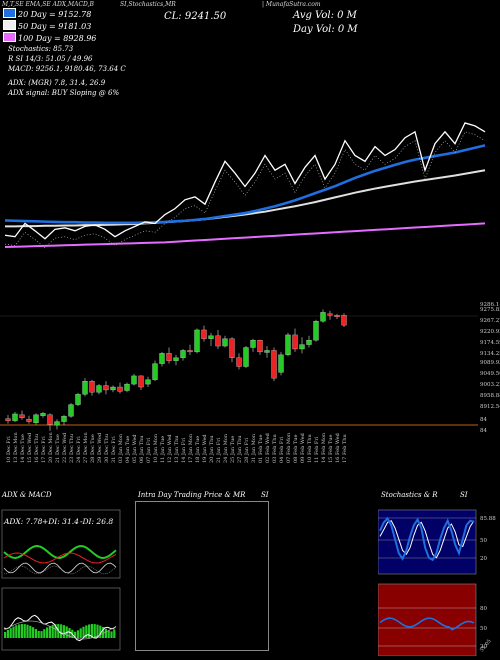 The width and height of the screenshot is (500, 660). What do you see at coordinates (219, 450) in the screenshot?
I see `x-tick-label: 21 Jan Fri` at bounding box center [219, 450].